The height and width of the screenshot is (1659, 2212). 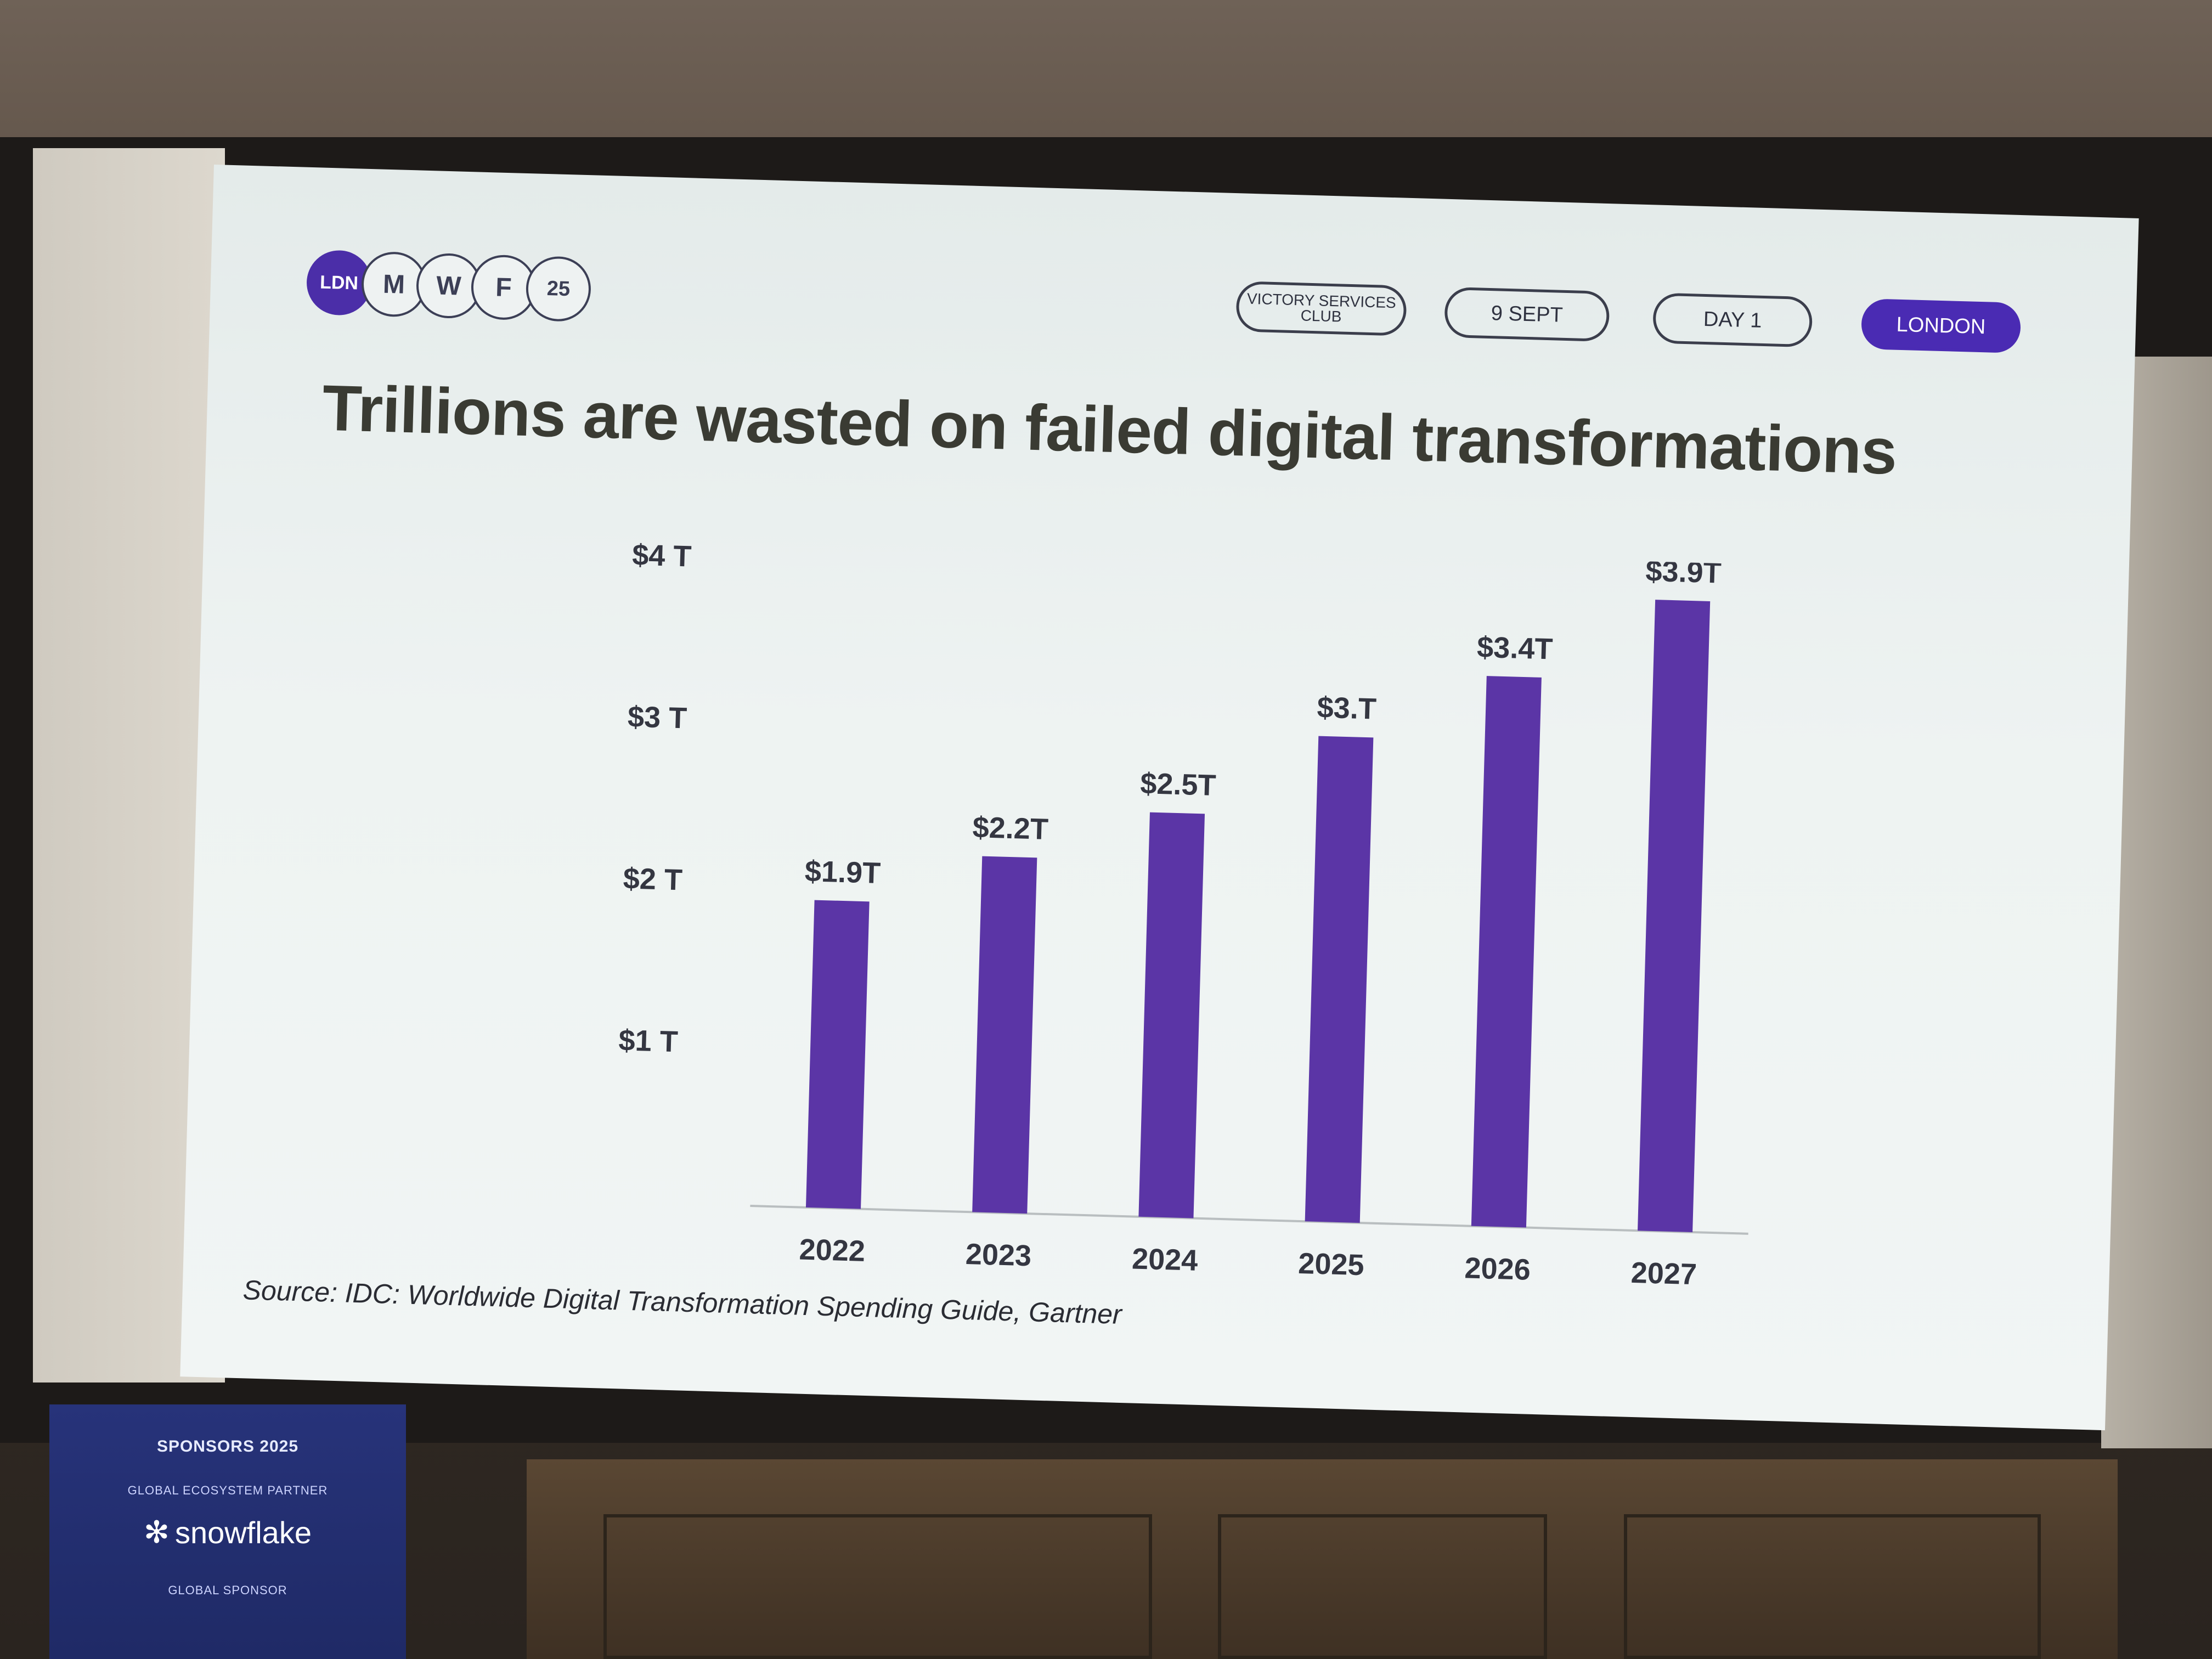 I want to click on bar-2024, so click(x=1171, y=1015).